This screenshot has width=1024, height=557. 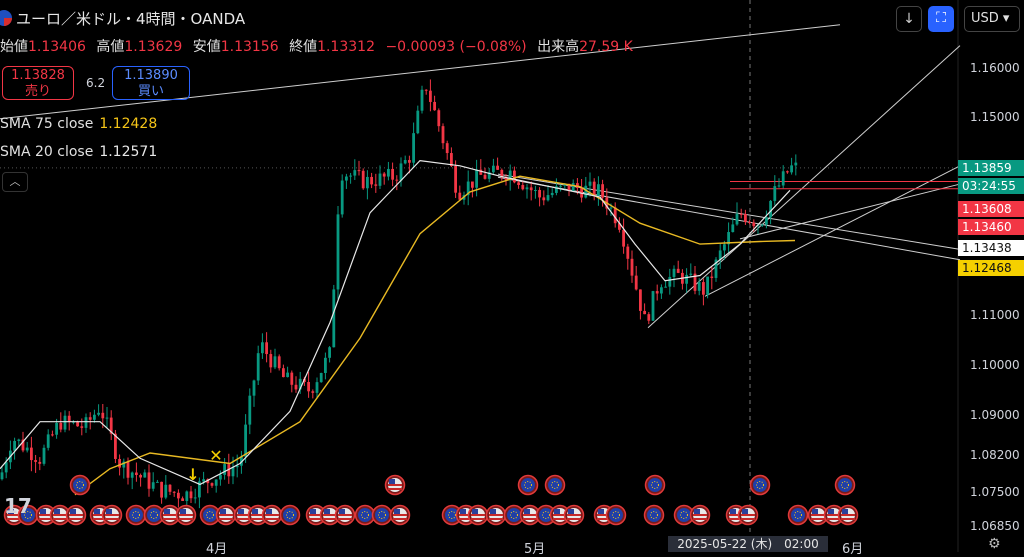 What do you see at coordinates (994, 544) in the screenshot?
I see `gear-icon: ⚙` at bounding box center [994, 544].